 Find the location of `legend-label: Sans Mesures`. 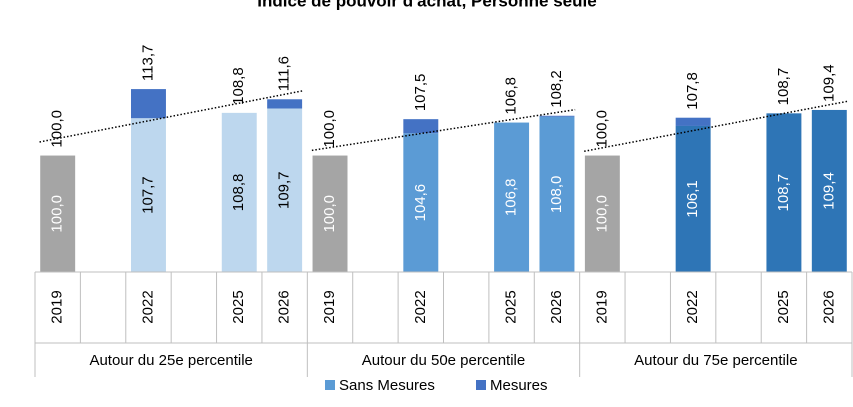

legend-label: Sans Mesures is located at coordinates (387, 385).